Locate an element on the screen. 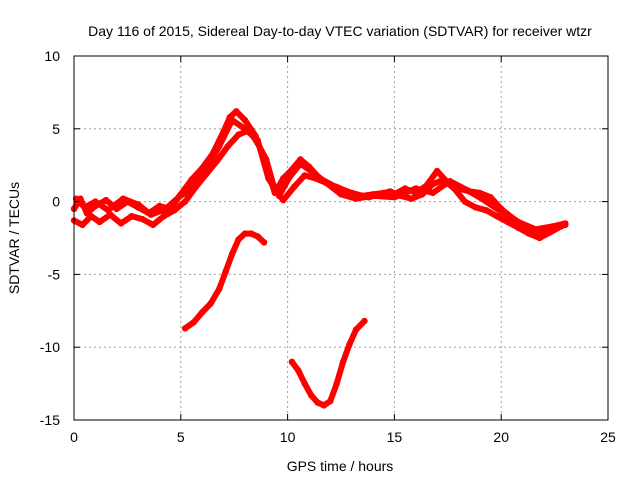  y-axis-label: SDTVAR / TECUs is located at coordinates (14, 238).